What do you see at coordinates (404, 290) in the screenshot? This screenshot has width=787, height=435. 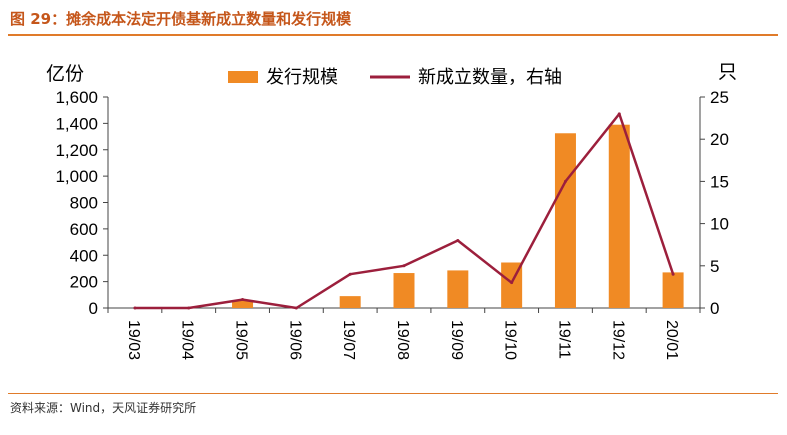 I see `bar-19/08` at bounding box center [404, 290].